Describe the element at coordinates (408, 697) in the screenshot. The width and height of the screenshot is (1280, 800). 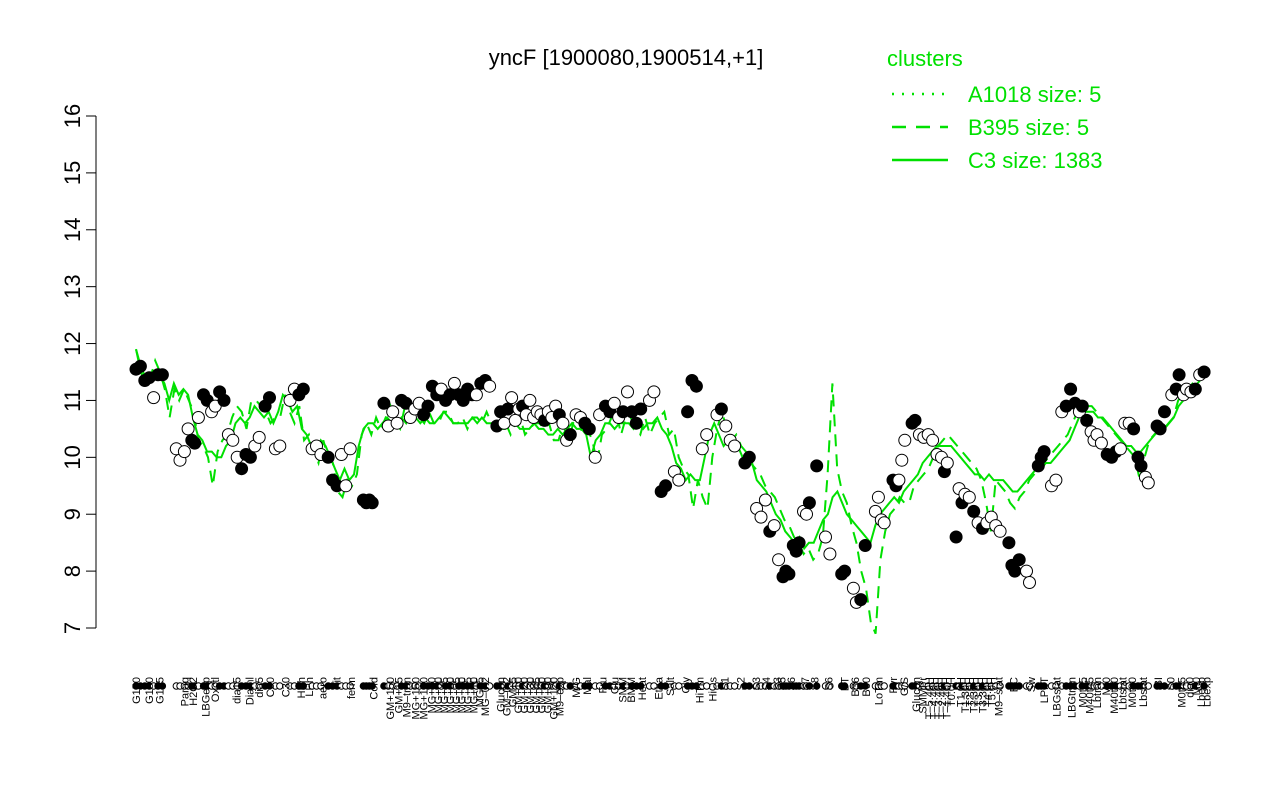
I see `x-tick-label: M9–tran` at that location.